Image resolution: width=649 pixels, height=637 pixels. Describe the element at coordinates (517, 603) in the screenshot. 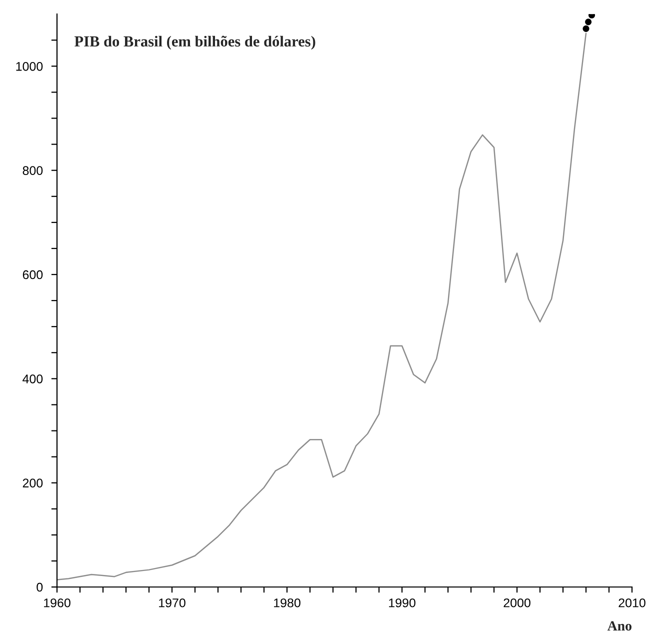

I see `x-tick-label: 2000` at that location.